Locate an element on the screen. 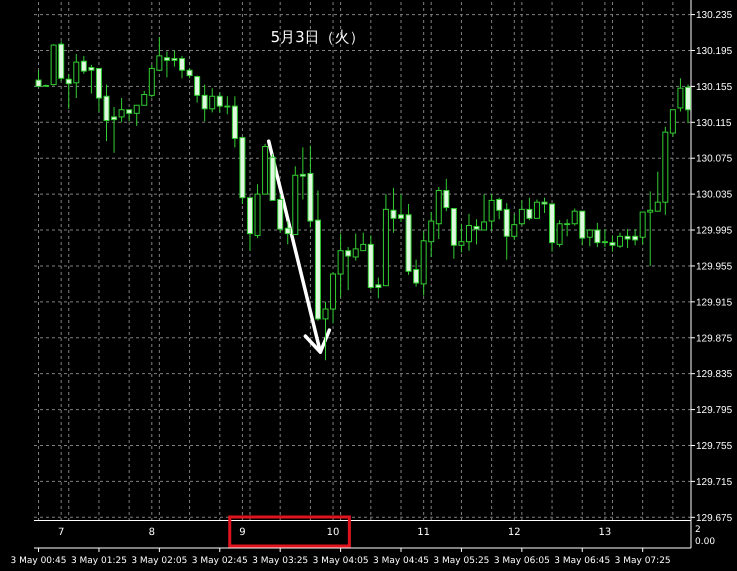 This screenshot has height=571, width=737. x-tick-label: 3 May 06:45 is located at coordinates (582, 561).